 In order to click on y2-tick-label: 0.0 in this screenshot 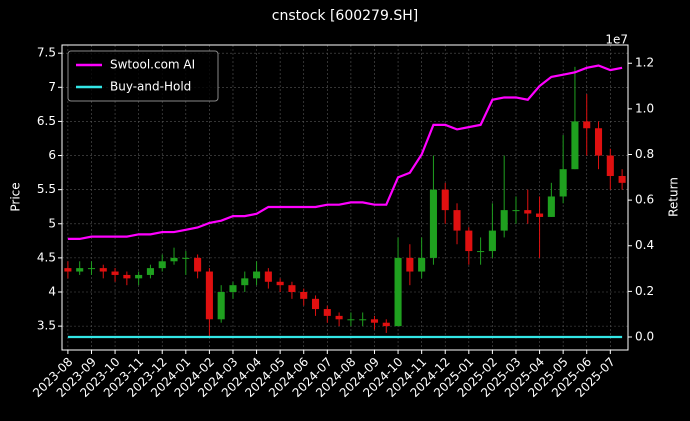, I will do `click(644, 336)`.